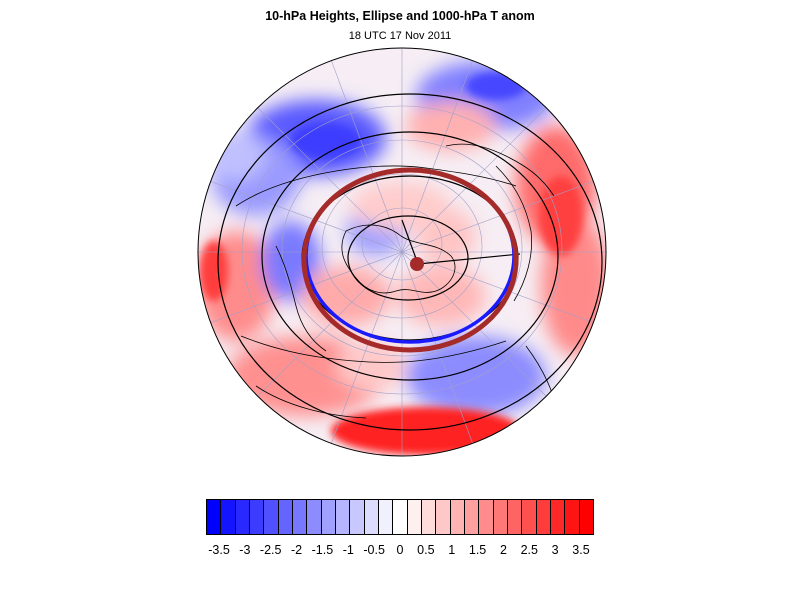  What do you see at coordinates (374, 550) in the screenshot?
I see `colorbar-tick-label: -0.5` at bounding box center [374, 550].